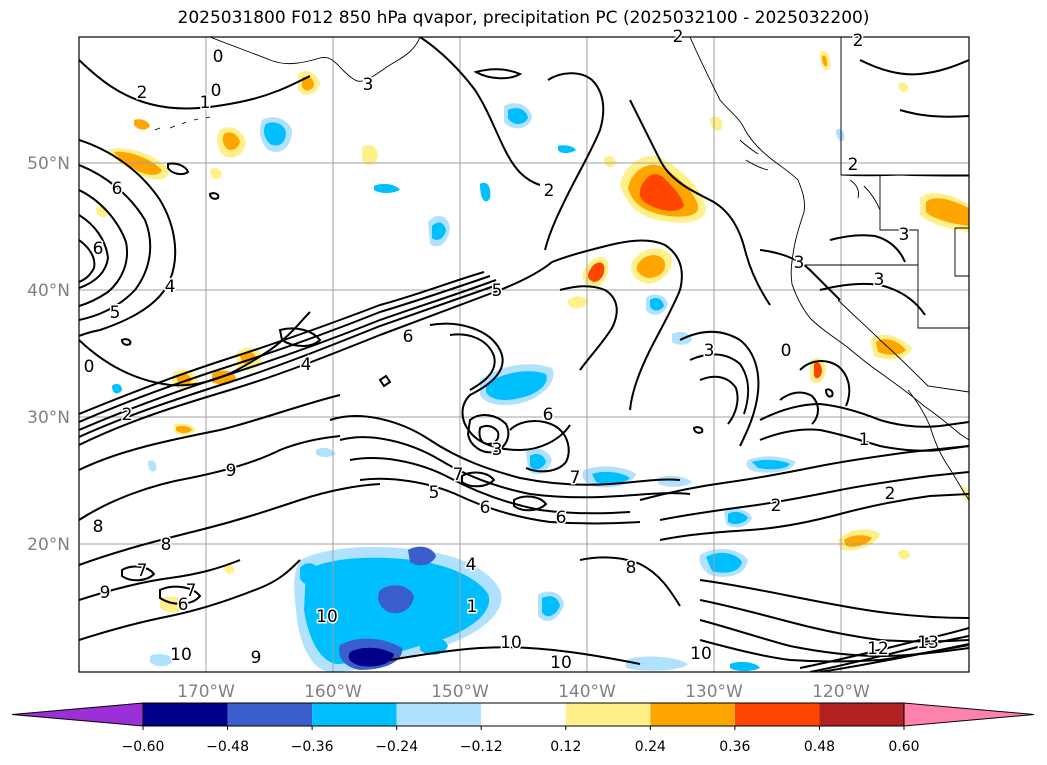 Image resolution: width=1047 pixels, height=765 pixels. Describe the element at coordinates (565, 747) in the screenshot. I see `colorbar-tick-label: 0.12` at that location.